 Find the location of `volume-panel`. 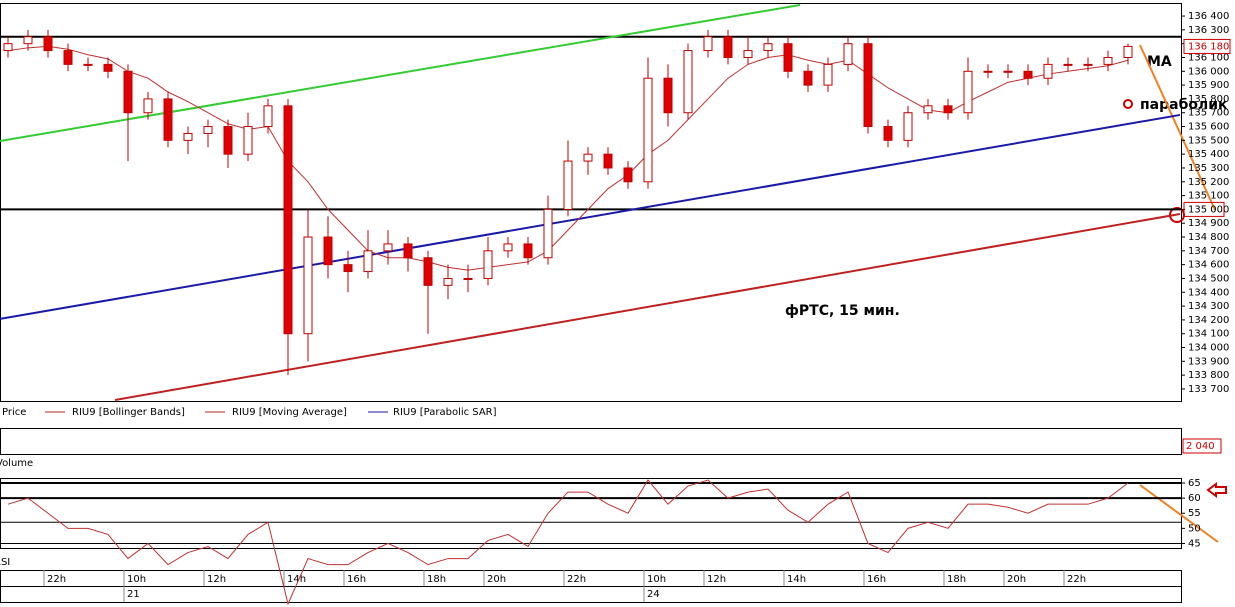

volume-panel is located at coordinates (591, 441).